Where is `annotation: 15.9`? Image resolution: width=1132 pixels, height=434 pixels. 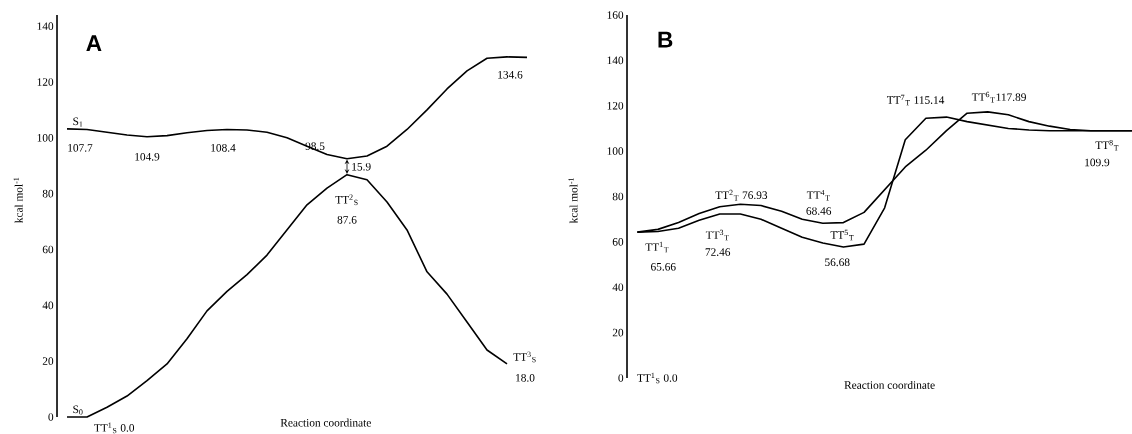
annotation: 15.9 is located at coordinates (361, 166).